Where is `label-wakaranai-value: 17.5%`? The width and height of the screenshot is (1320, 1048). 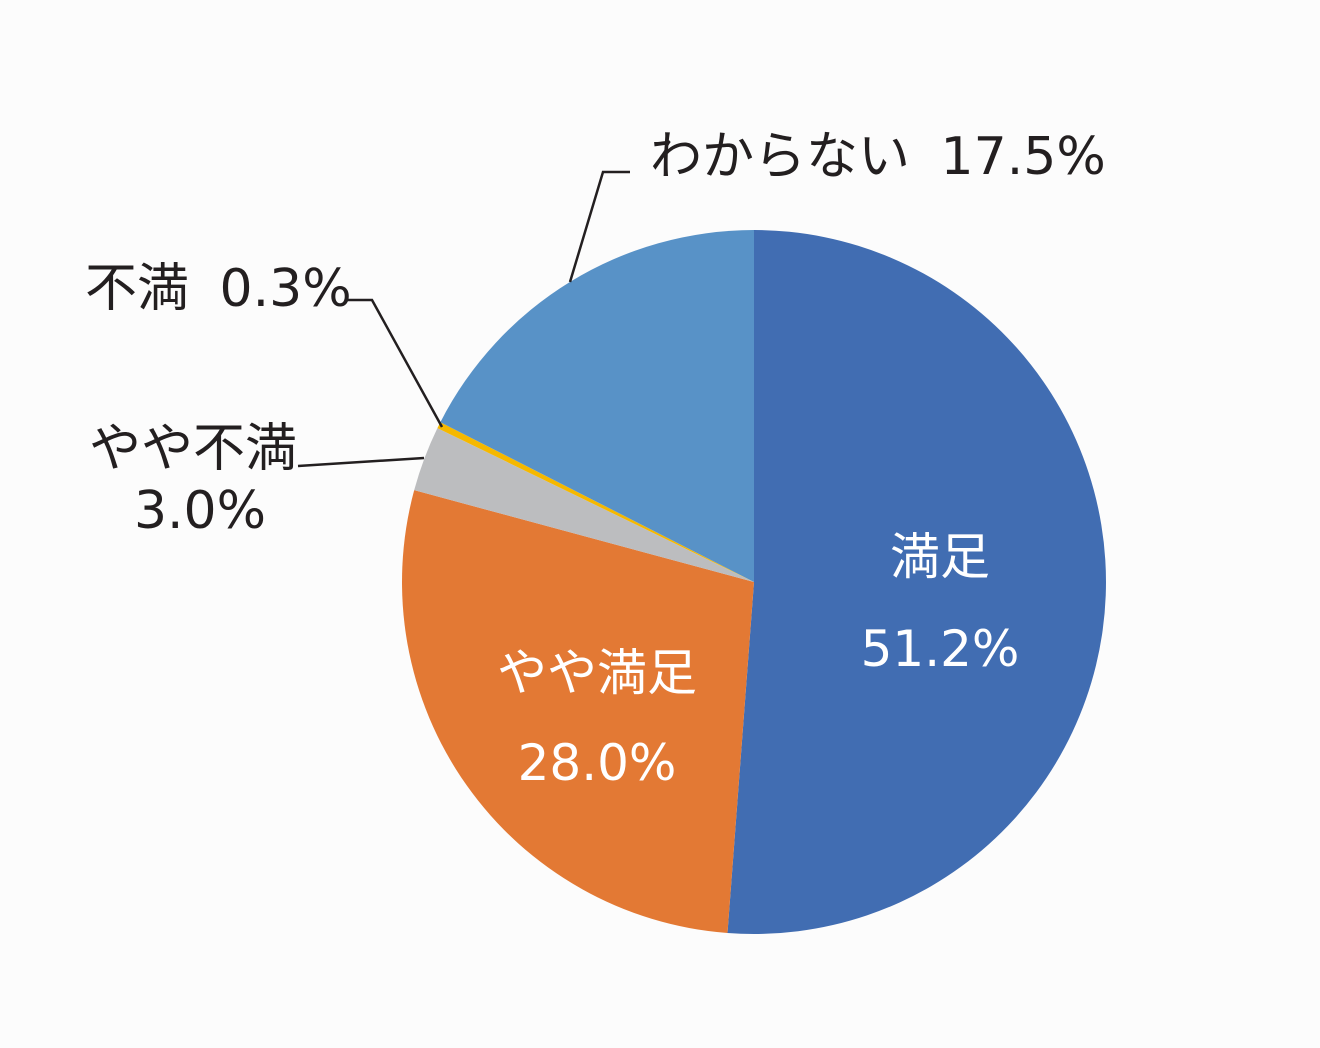 label-wakaranai-value: 17.5% is located at coordinates (1023, 157).